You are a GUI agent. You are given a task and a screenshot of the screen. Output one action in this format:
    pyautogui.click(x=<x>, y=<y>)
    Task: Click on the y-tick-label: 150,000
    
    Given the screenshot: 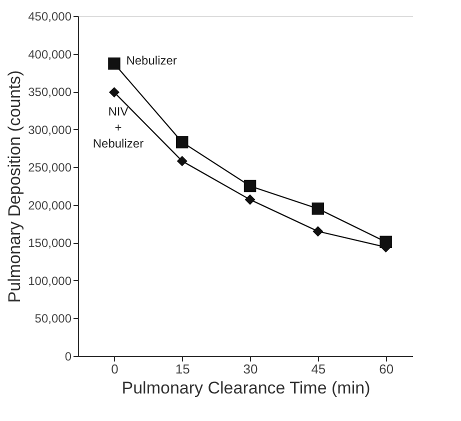 What is the action you would take?
    pyautogui.click(x=50, y=243)
    